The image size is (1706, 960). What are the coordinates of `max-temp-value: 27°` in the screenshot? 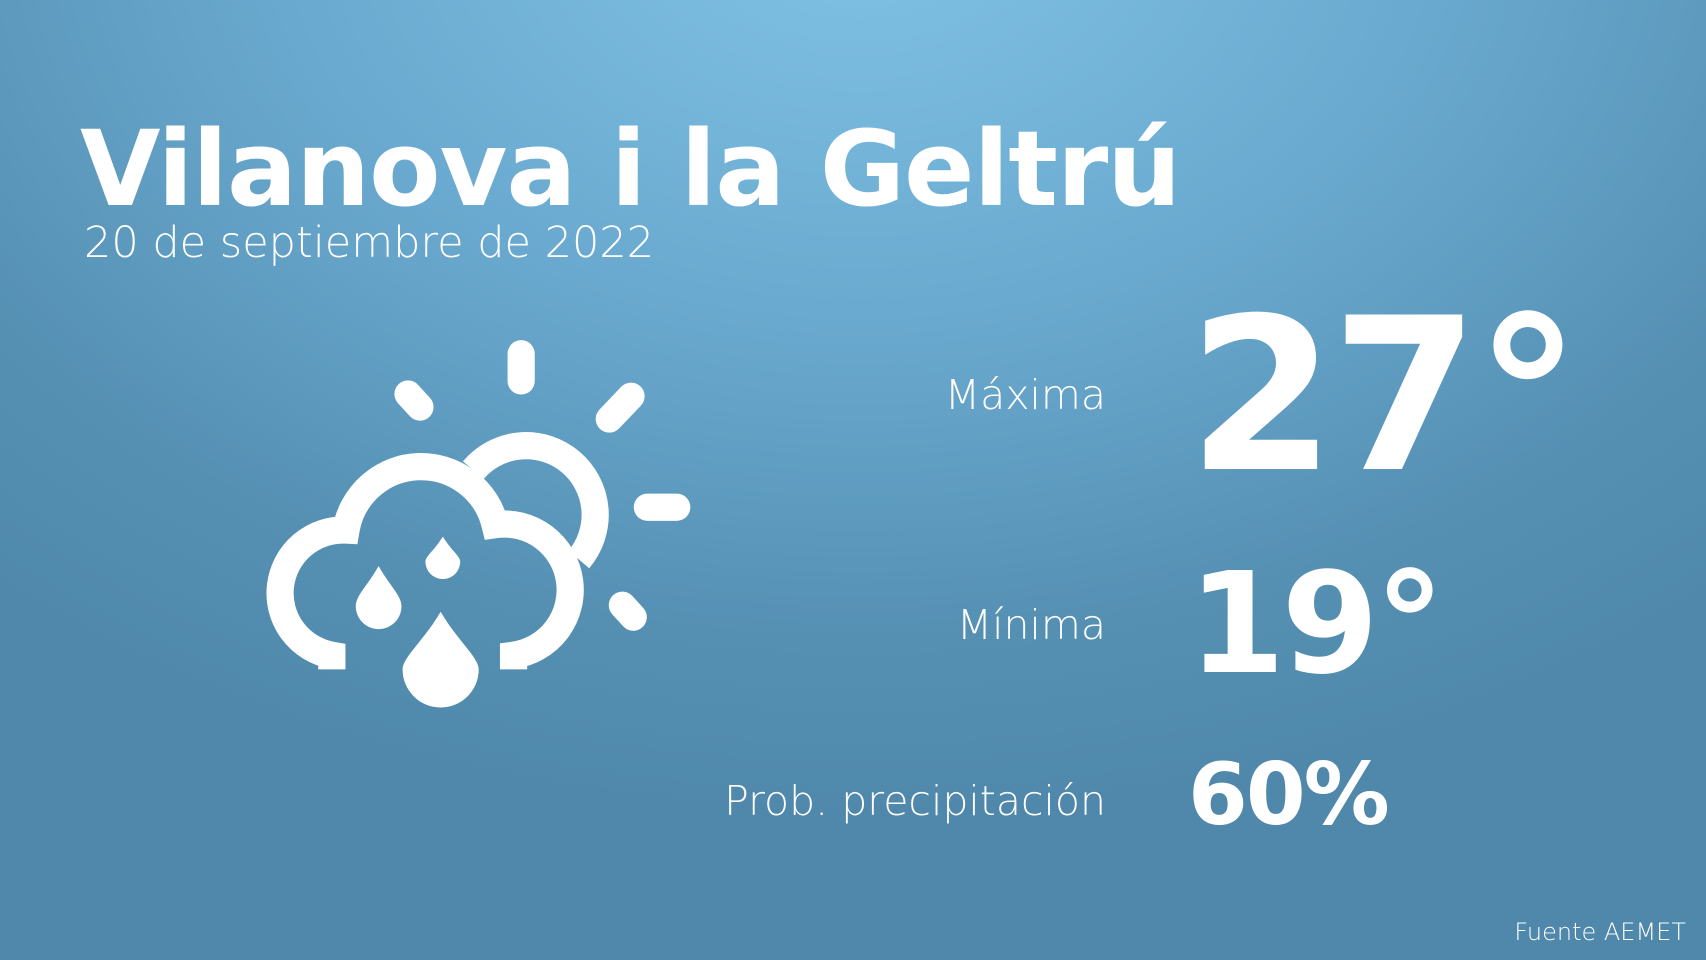 It's located at (1384, 395).